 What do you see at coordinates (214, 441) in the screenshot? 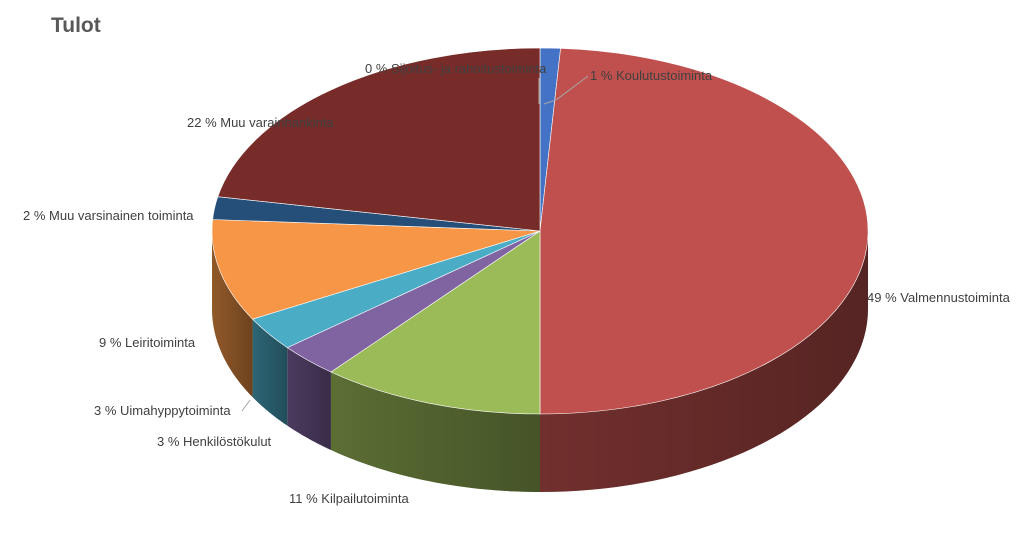
I see `slice-label-3: 3 % Henkilöstökulut` at bounding box center [214, 441].